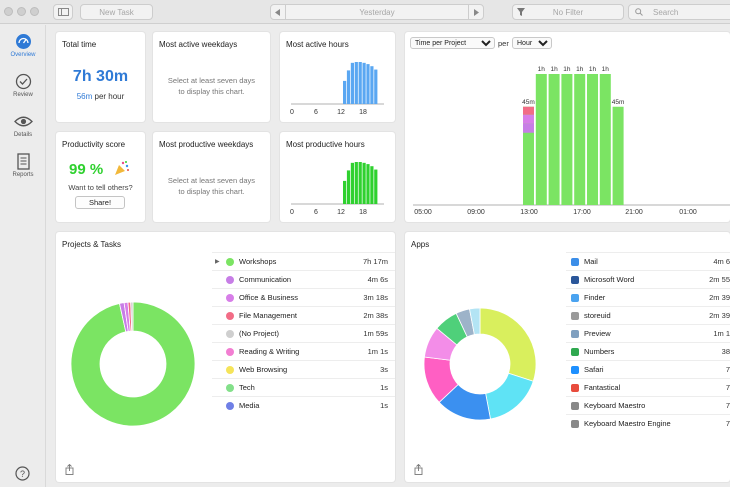 This screenshot has height=487, width=730. Describe the element at coordinates (303, 405) in the screenshot. I see `project-row: Media 1s` at that location.